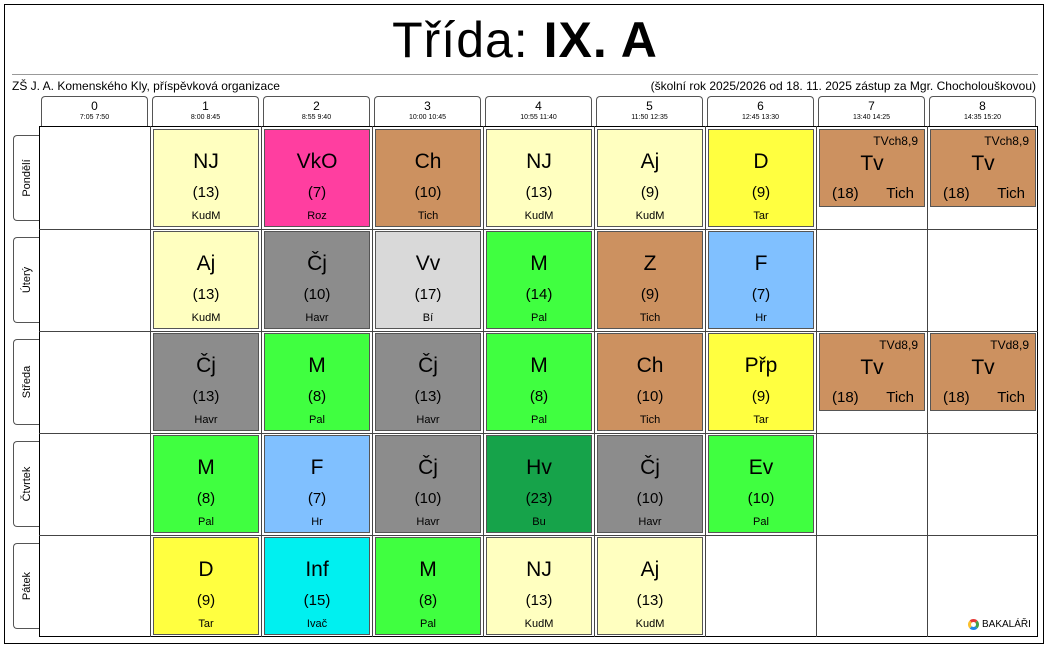 The height and width of the screenshot is (650, 1050). I want to click on period-header-1: 1 8:00 8:45, so click(205, 111).